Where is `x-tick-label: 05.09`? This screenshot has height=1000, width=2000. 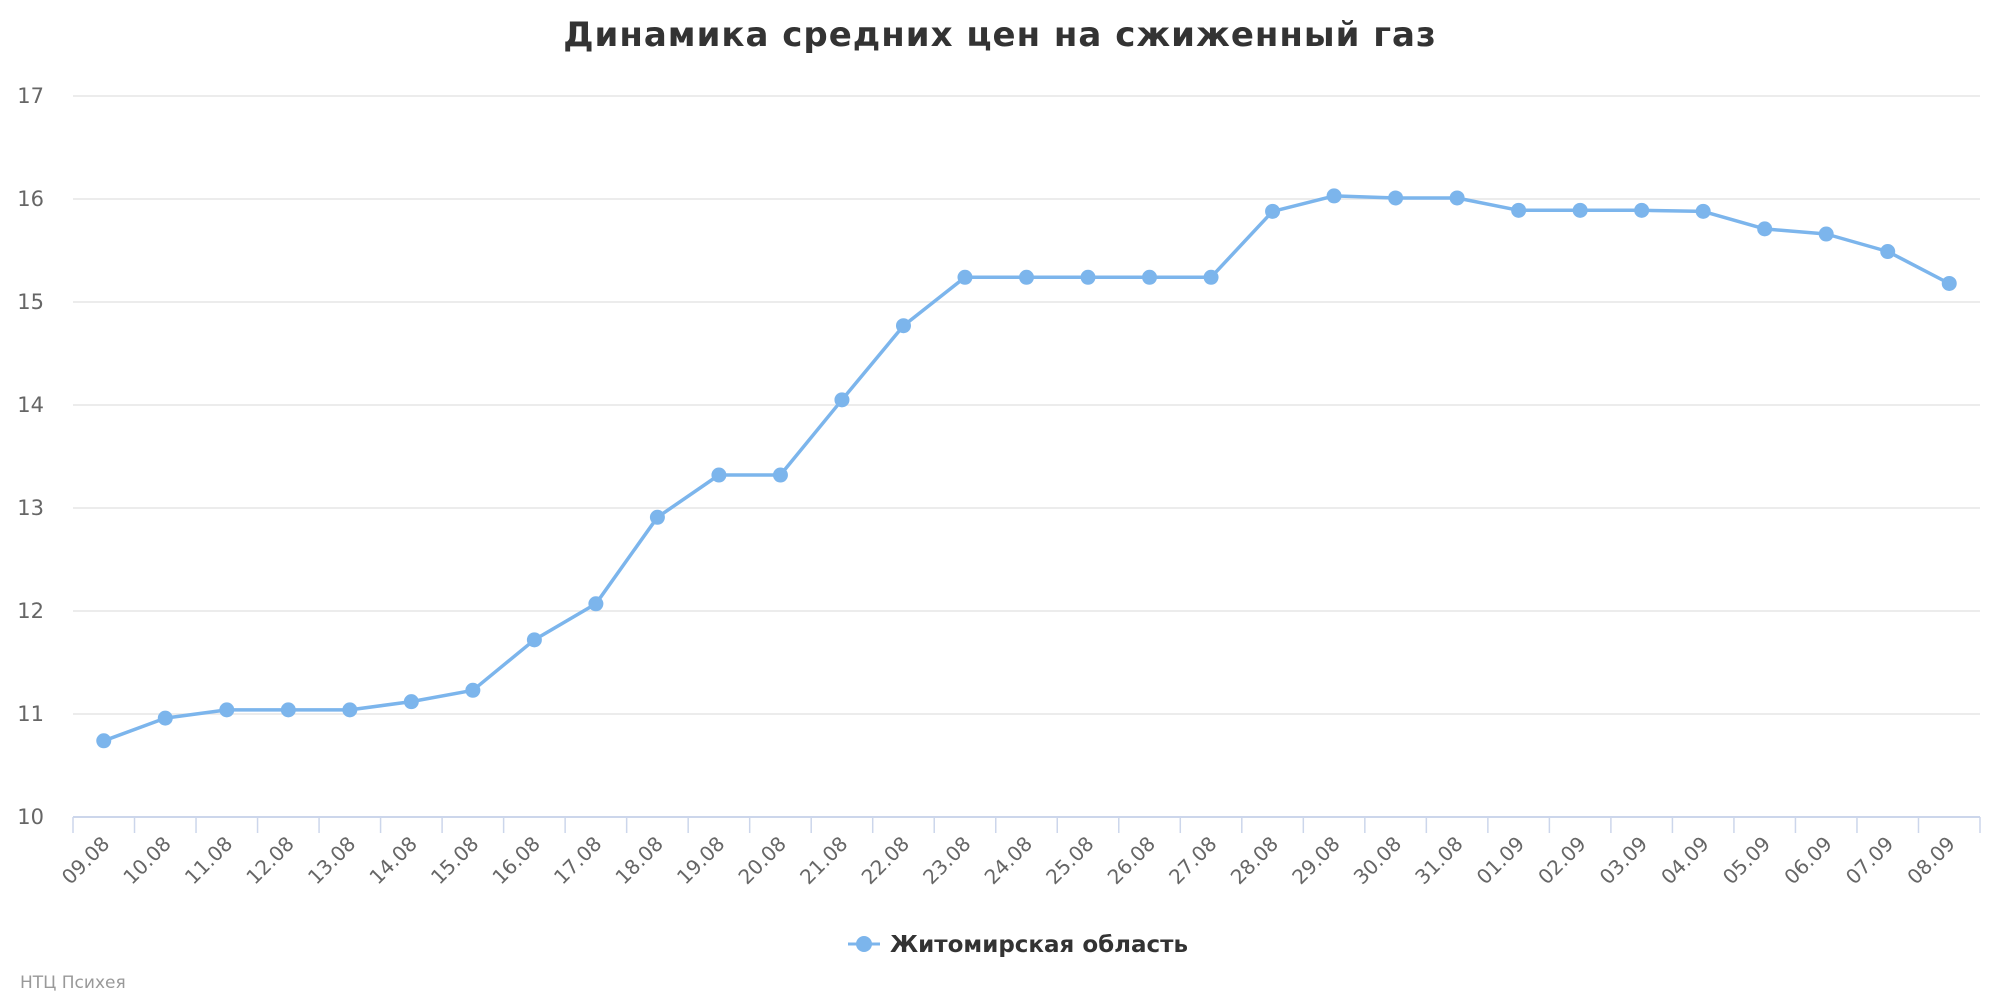 x-tick-label: 05.09 is located at coordinates (1746, 860).